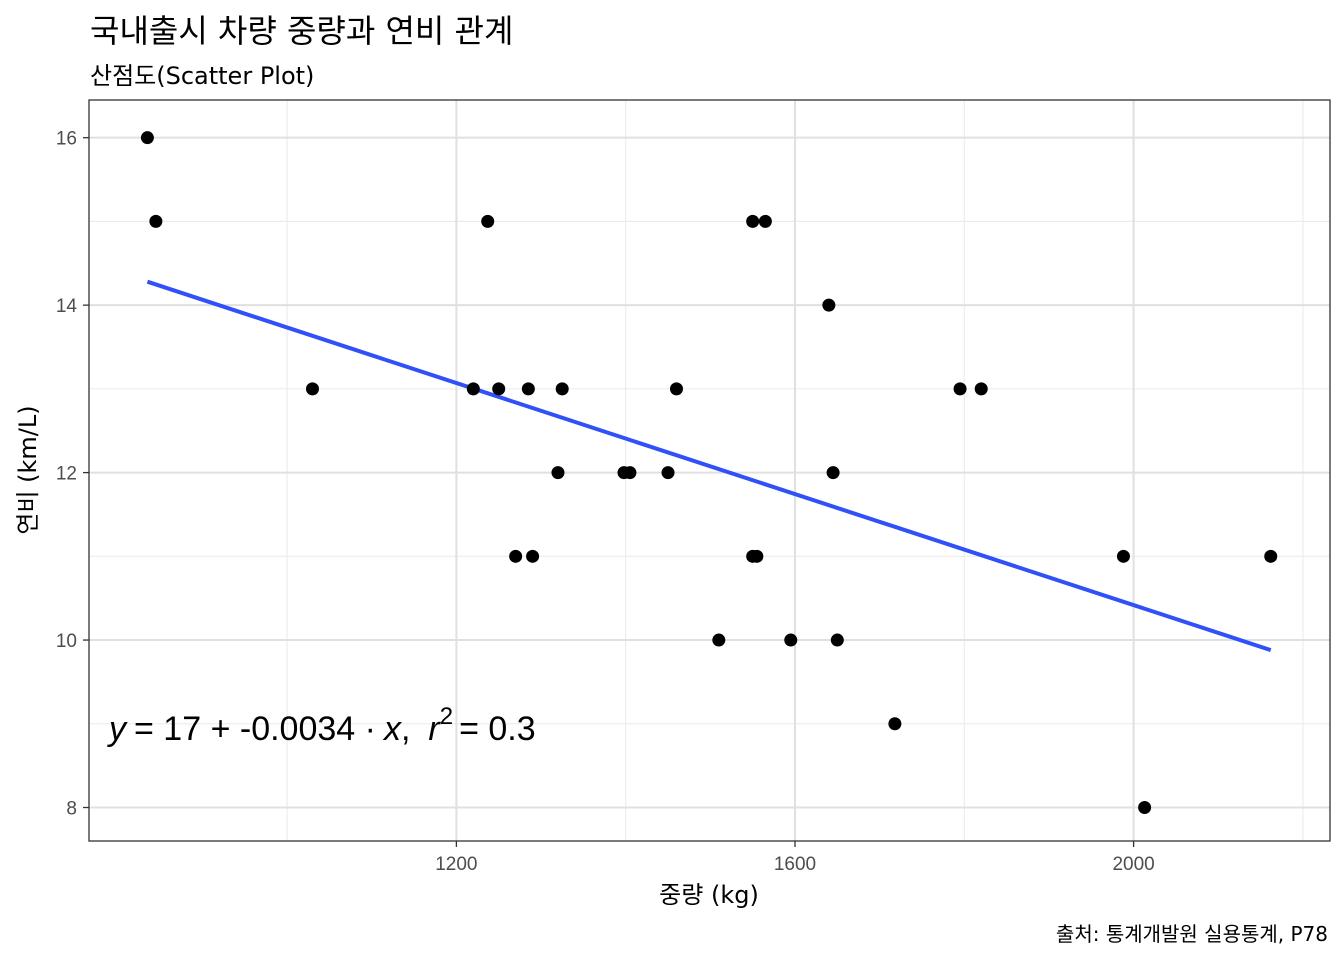 Image resolution: width=1344 pixels, height=960 pixels. I want to click on chart-title: 국내출시 차량 중량과 연비 관계, so click(302, 31).